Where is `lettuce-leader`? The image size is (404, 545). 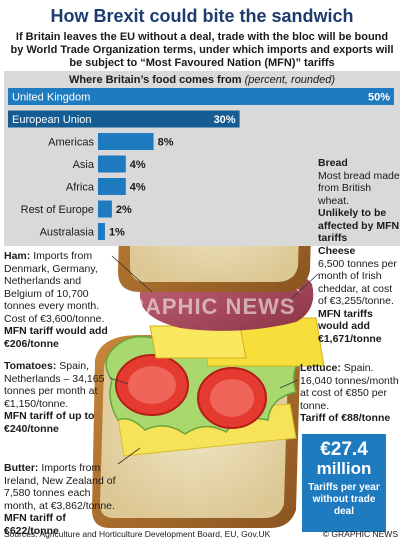 lettuce-leader is located at coordinates (289, 384).